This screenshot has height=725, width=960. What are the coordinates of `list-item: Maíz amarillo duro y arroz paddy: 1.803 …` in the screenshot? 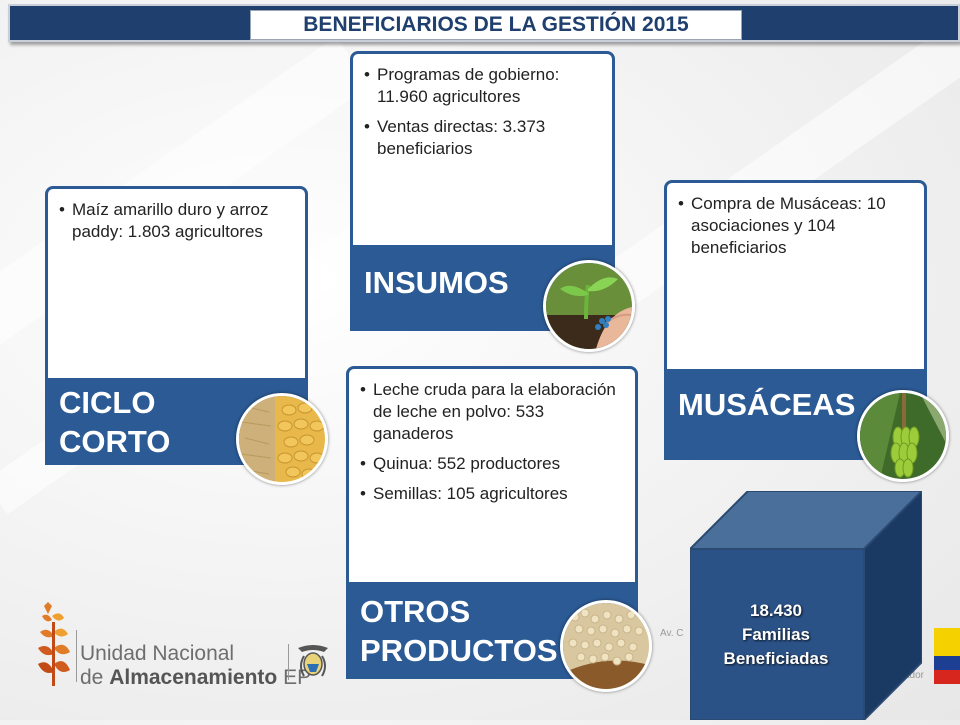 It's located at (176, 221).